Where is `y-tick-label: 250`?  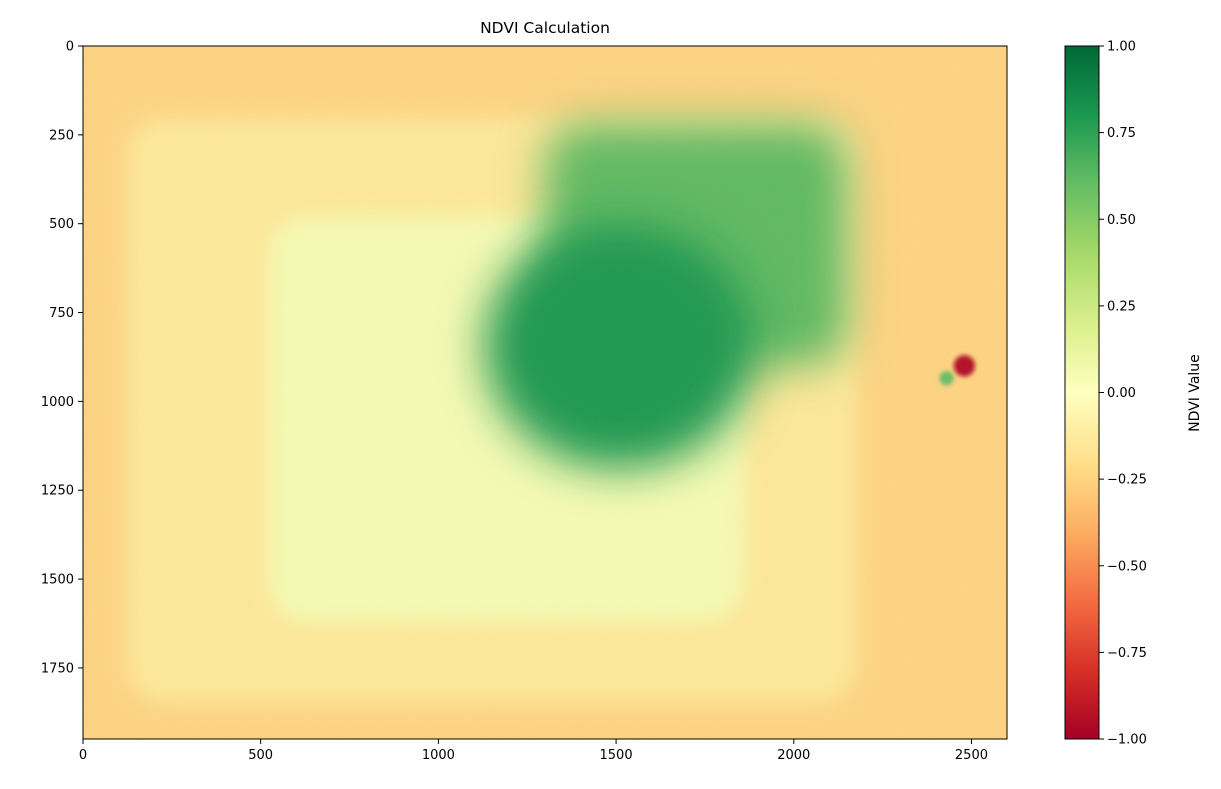
y-tick-label: 250 is located at coordinates (61, 135).